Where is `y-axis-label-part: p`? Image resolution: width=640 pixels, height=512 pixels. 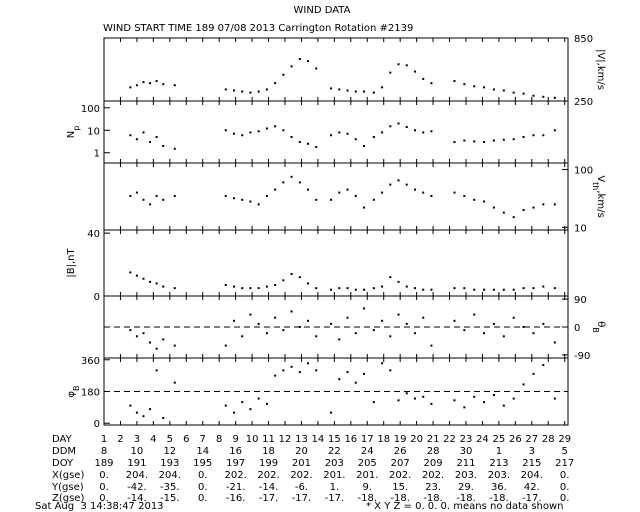
y-axis-label-part: p is located at coordinates (76, 128).